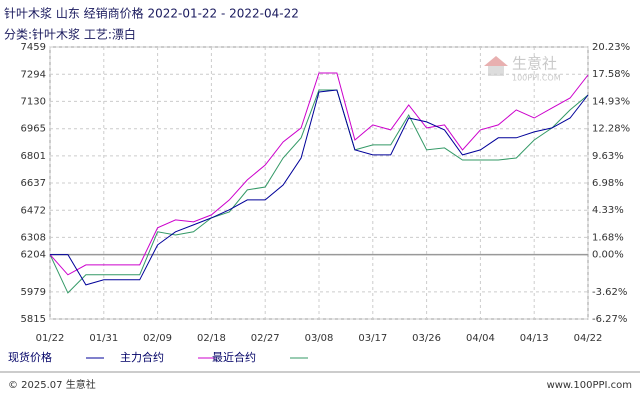 This screenshot has height=400, width=640. Describe the element at coordinates (608, 237) in the screenshot. I see `y2-tick-label: 1.68%` at that location.